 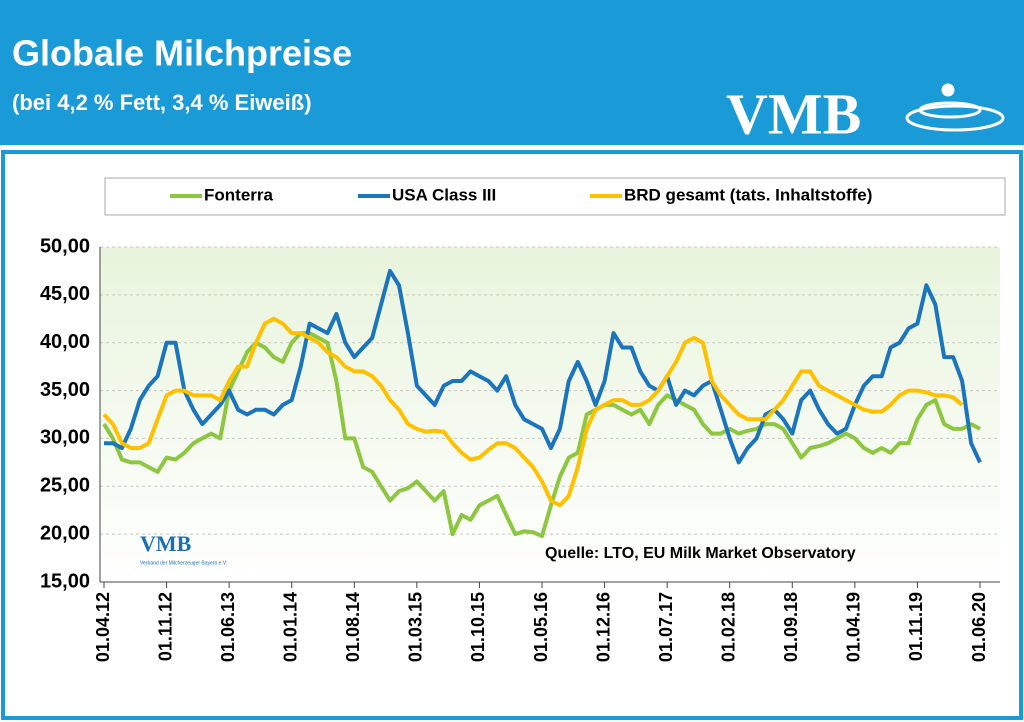 What do you see at coordinates (182, 53) in the screenshot?
I see `title: Globale Milchpreise` at bounding box center [182, 53].